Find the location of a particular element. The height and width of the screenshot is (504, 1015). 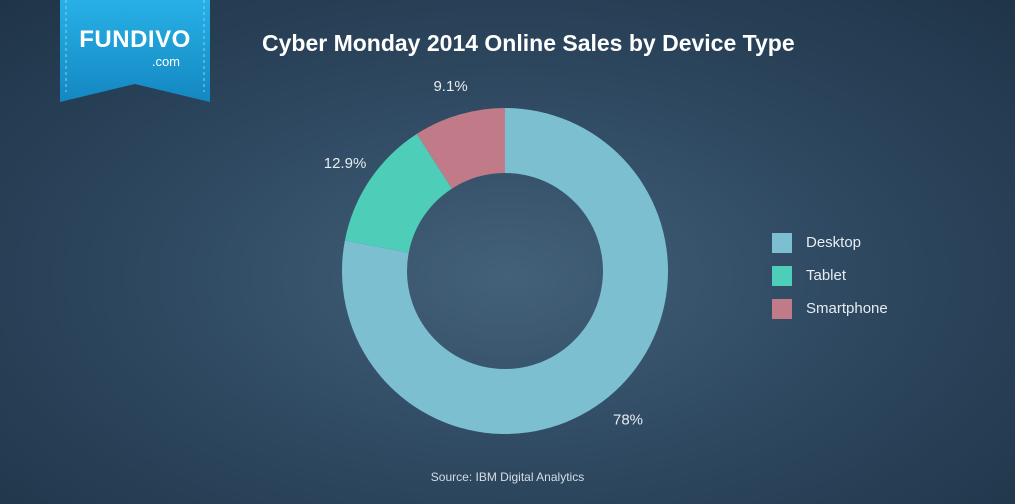

legend-label-tablet: Tablet is located at coordinates (826, 275).